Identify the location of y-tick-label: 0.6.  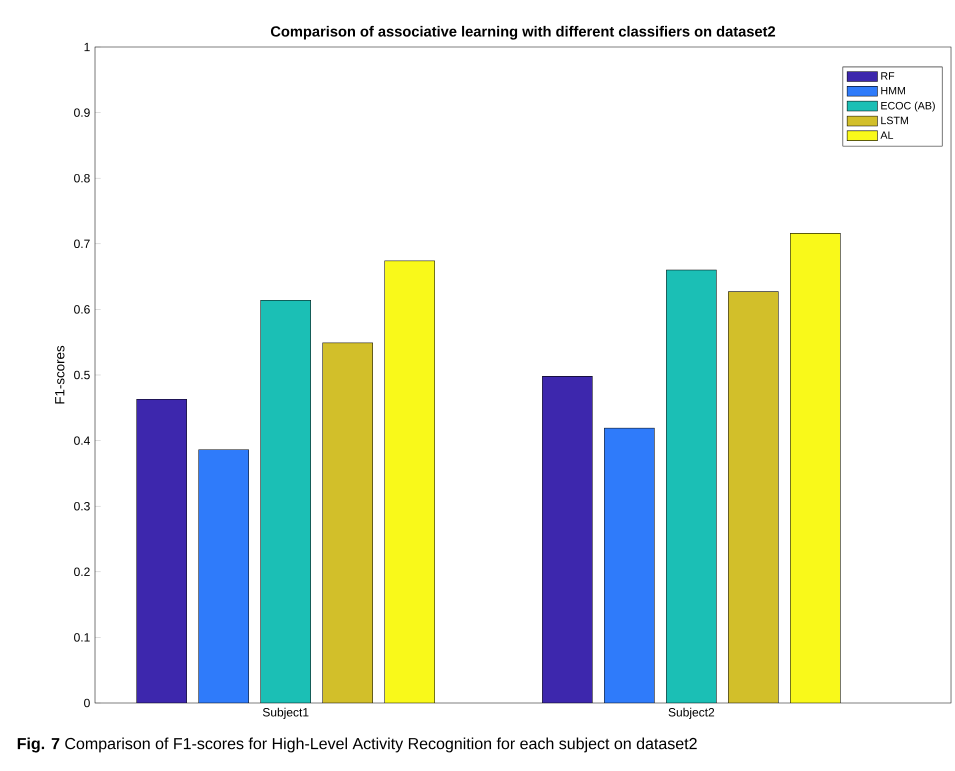
(82, 309).